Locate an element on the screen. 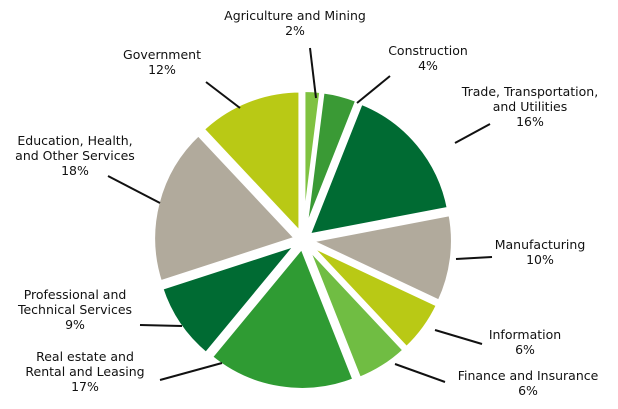  leader-line-agriculture-and-mining is located at coordinates (313, 73).